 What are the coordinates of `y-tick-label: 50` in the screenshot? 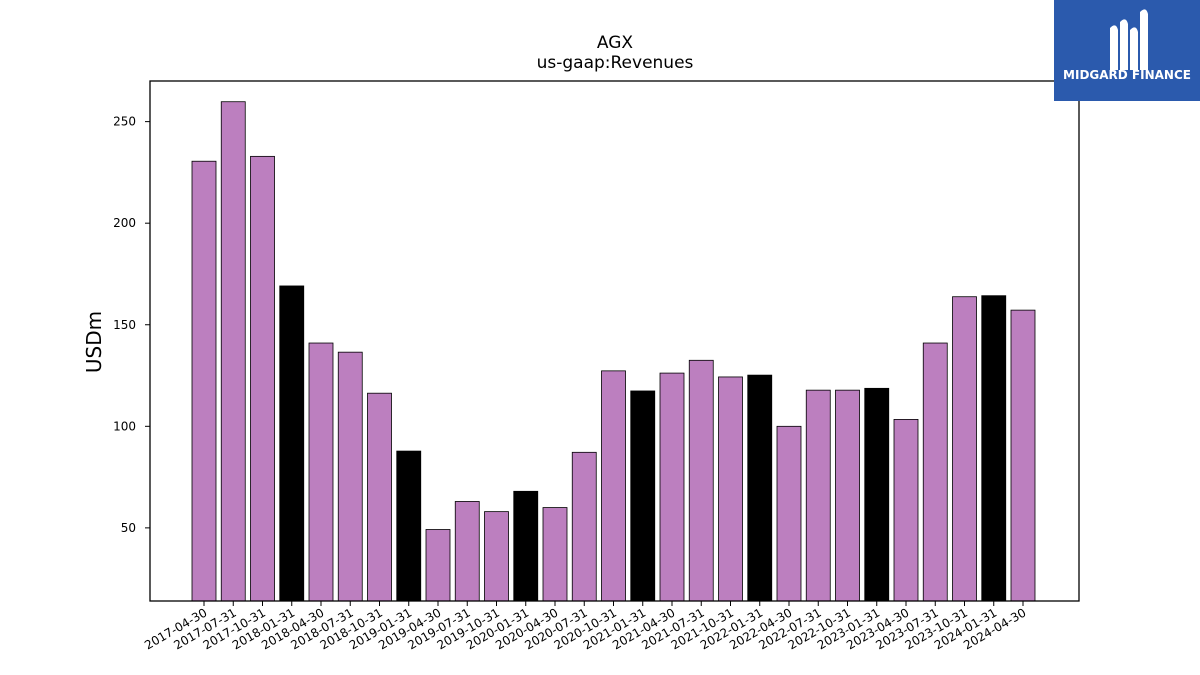 It's located at (128, 528).